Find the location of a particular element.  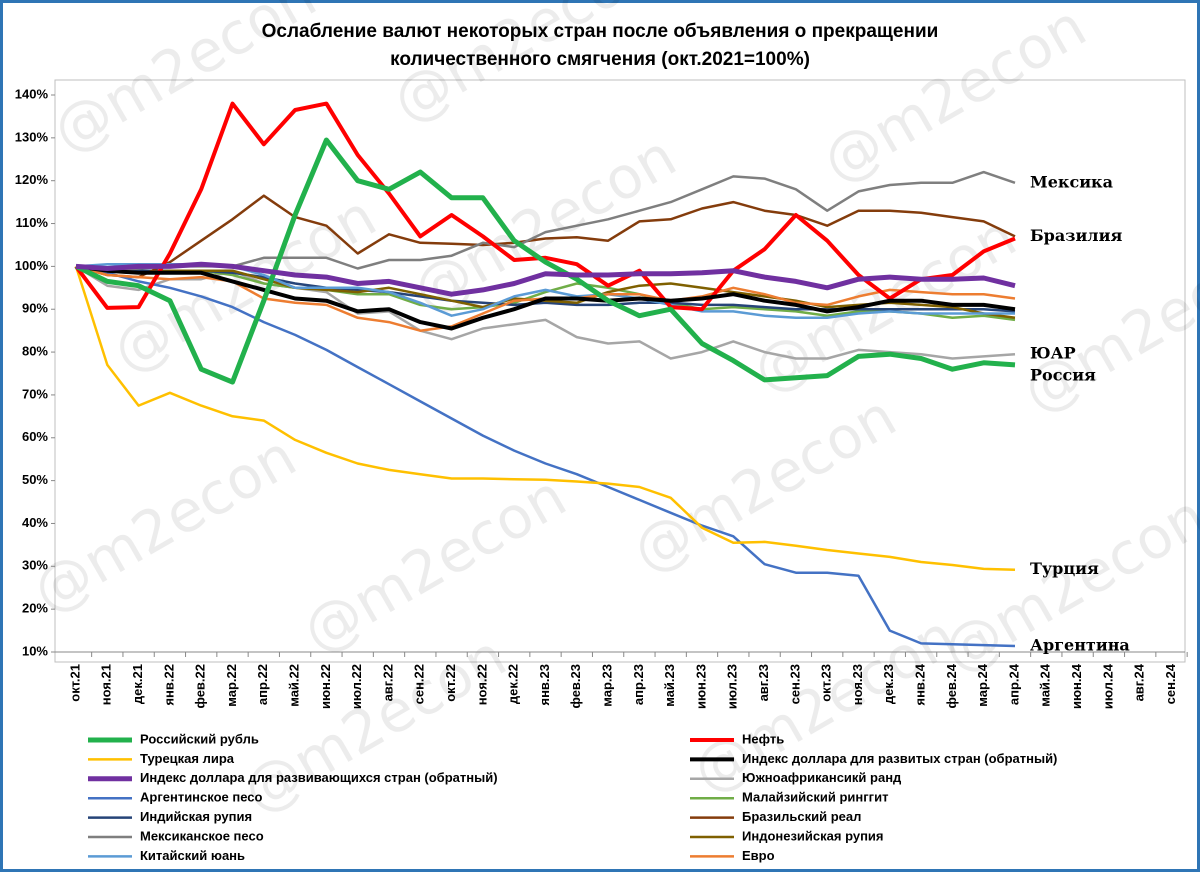

annotation: Бразилия is located at coordinates (1076, 235).